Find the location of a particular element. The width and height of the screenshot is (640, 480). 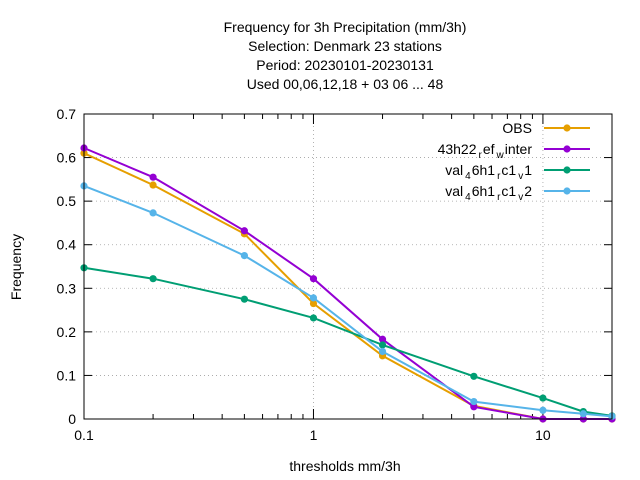

y-tick-label: 0.6 is located at coordinates (67, 158).